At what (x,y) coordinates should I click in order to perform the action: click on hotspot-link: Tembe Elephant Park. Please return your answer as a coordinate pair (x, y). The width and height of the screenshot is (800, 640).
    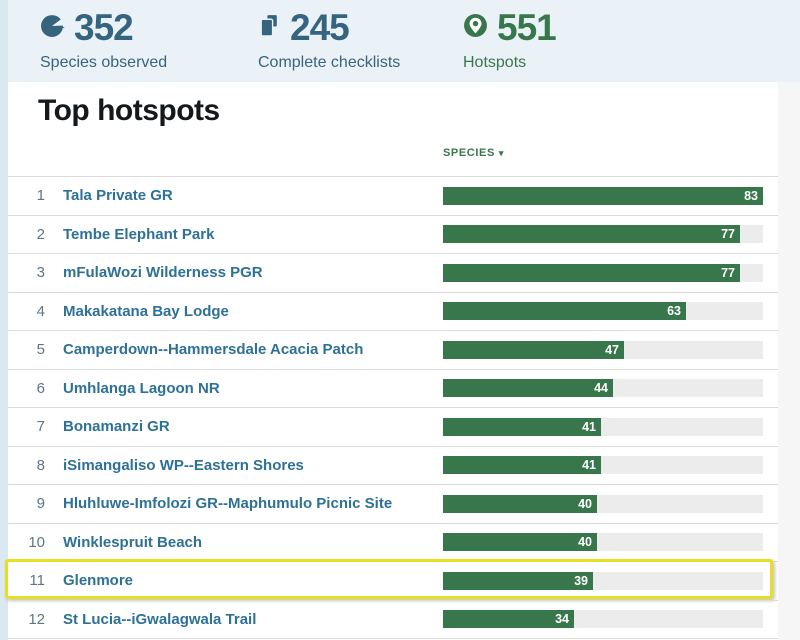
    Looking at the image, I should click on (139, 234).